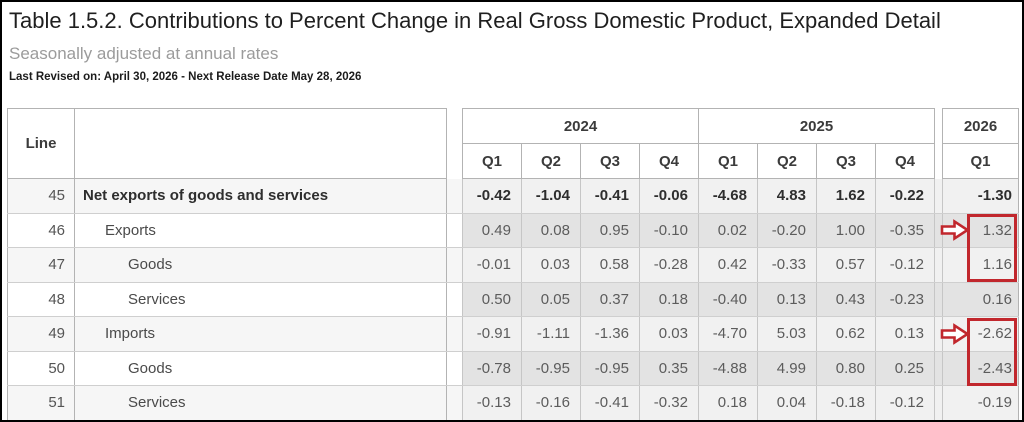 The image size is (1024, 422). I want to click on line-number-cell: 46, so click(41, 230).